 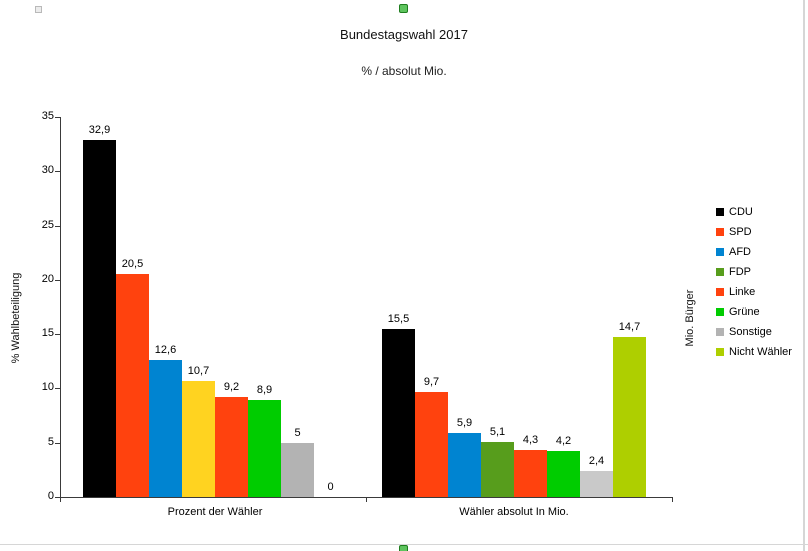 I want to click on legend-item-fdp: FDP, so click(x=754, y=272).